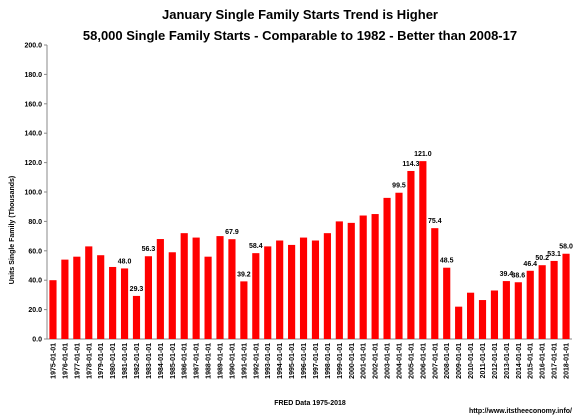 The image size is (577, 419). Describe the element at coordinates (77, 361) in the screenshot. I see `x-tick-label: 1977-01-01` at that location.